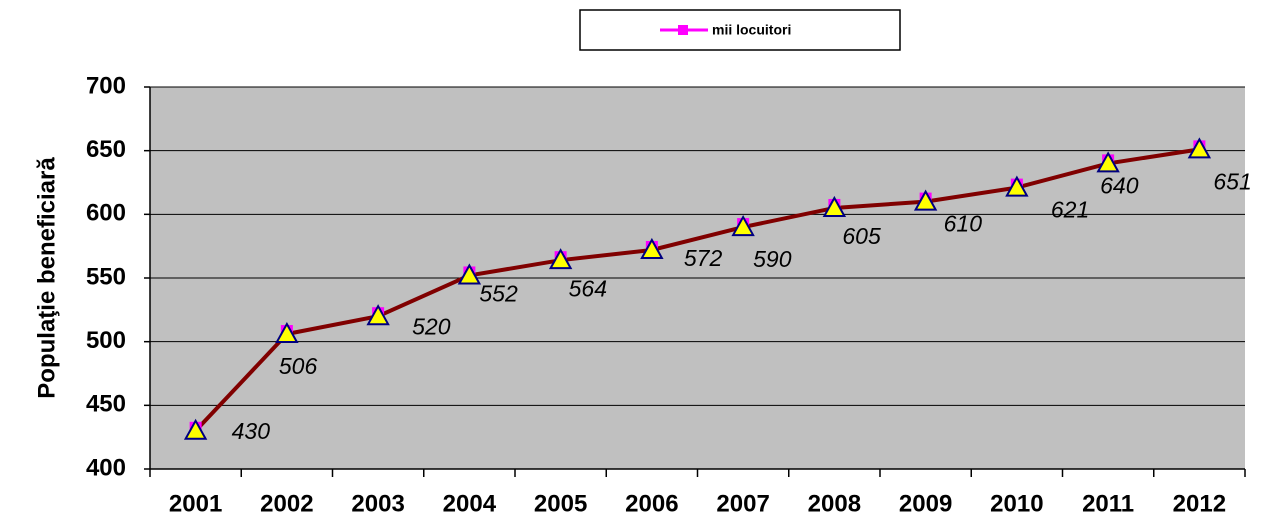  Describe the element at coordinates (1016, 503) in the screenshot. I see `x-tick-label: 2010` at that location.